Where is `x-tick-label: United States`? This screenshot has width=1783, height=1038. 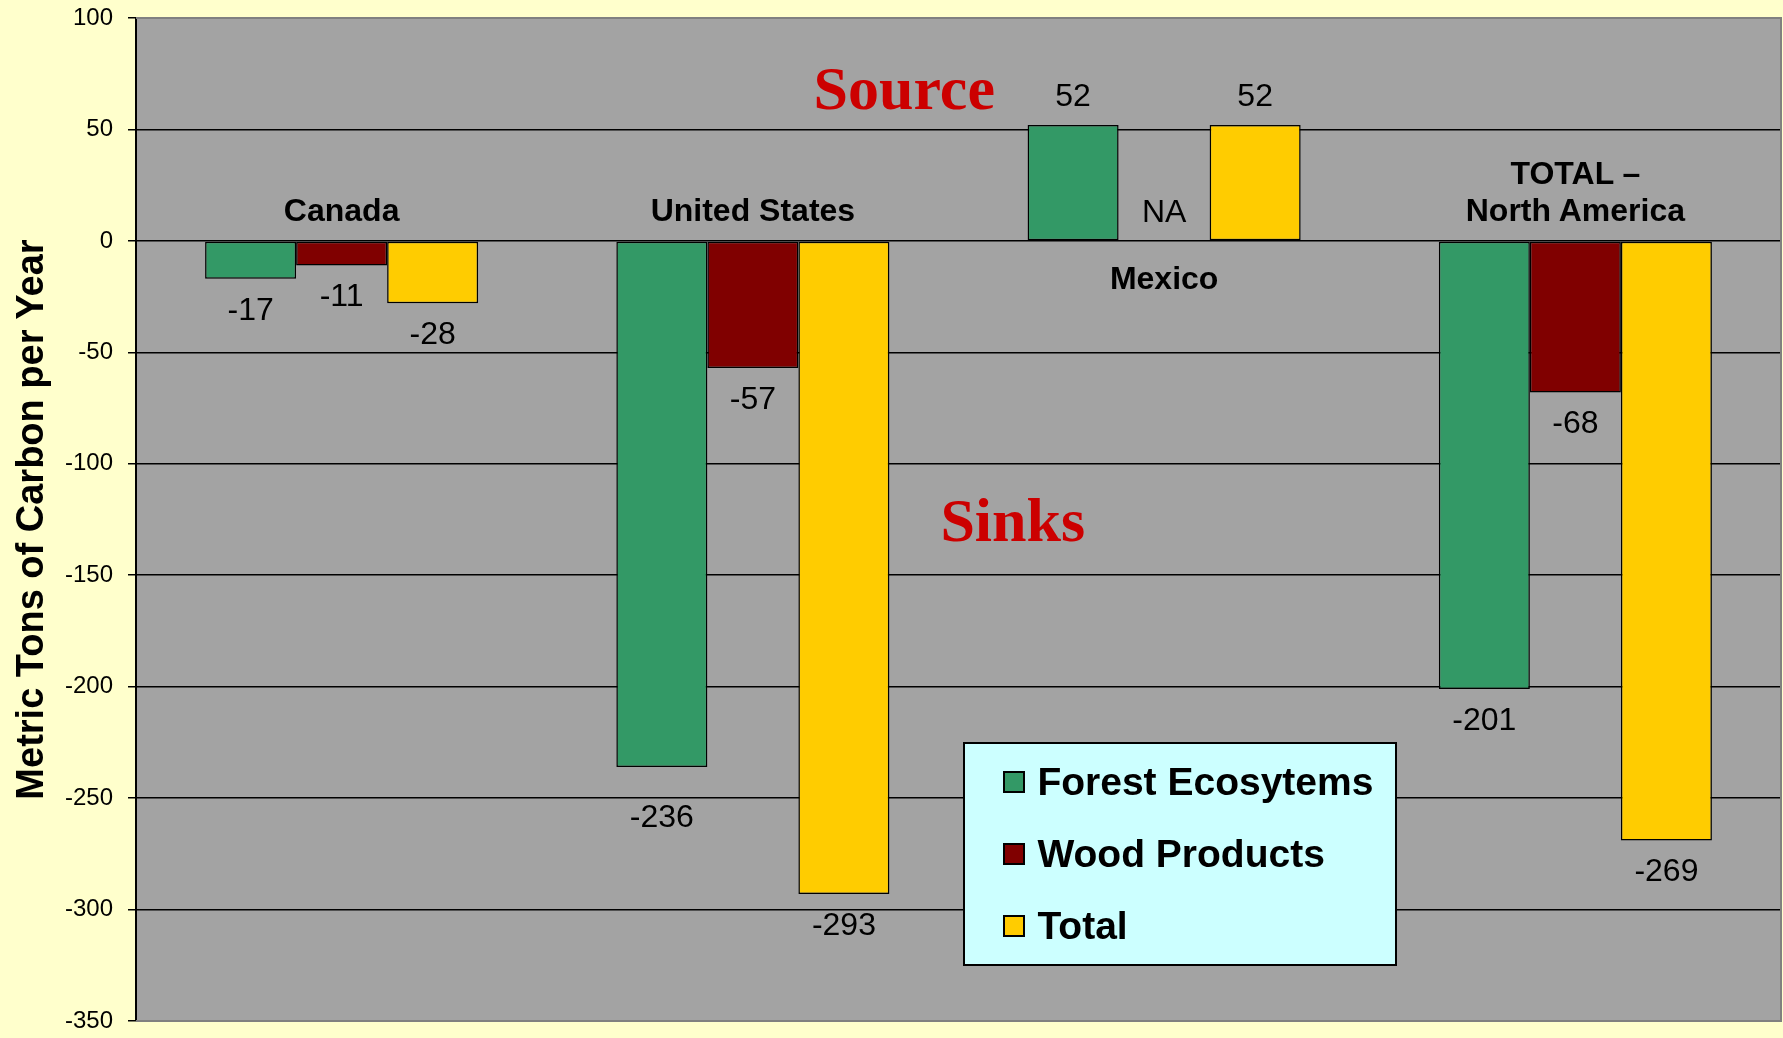
x-tick-label: United States is located at coordinates (753, 209).